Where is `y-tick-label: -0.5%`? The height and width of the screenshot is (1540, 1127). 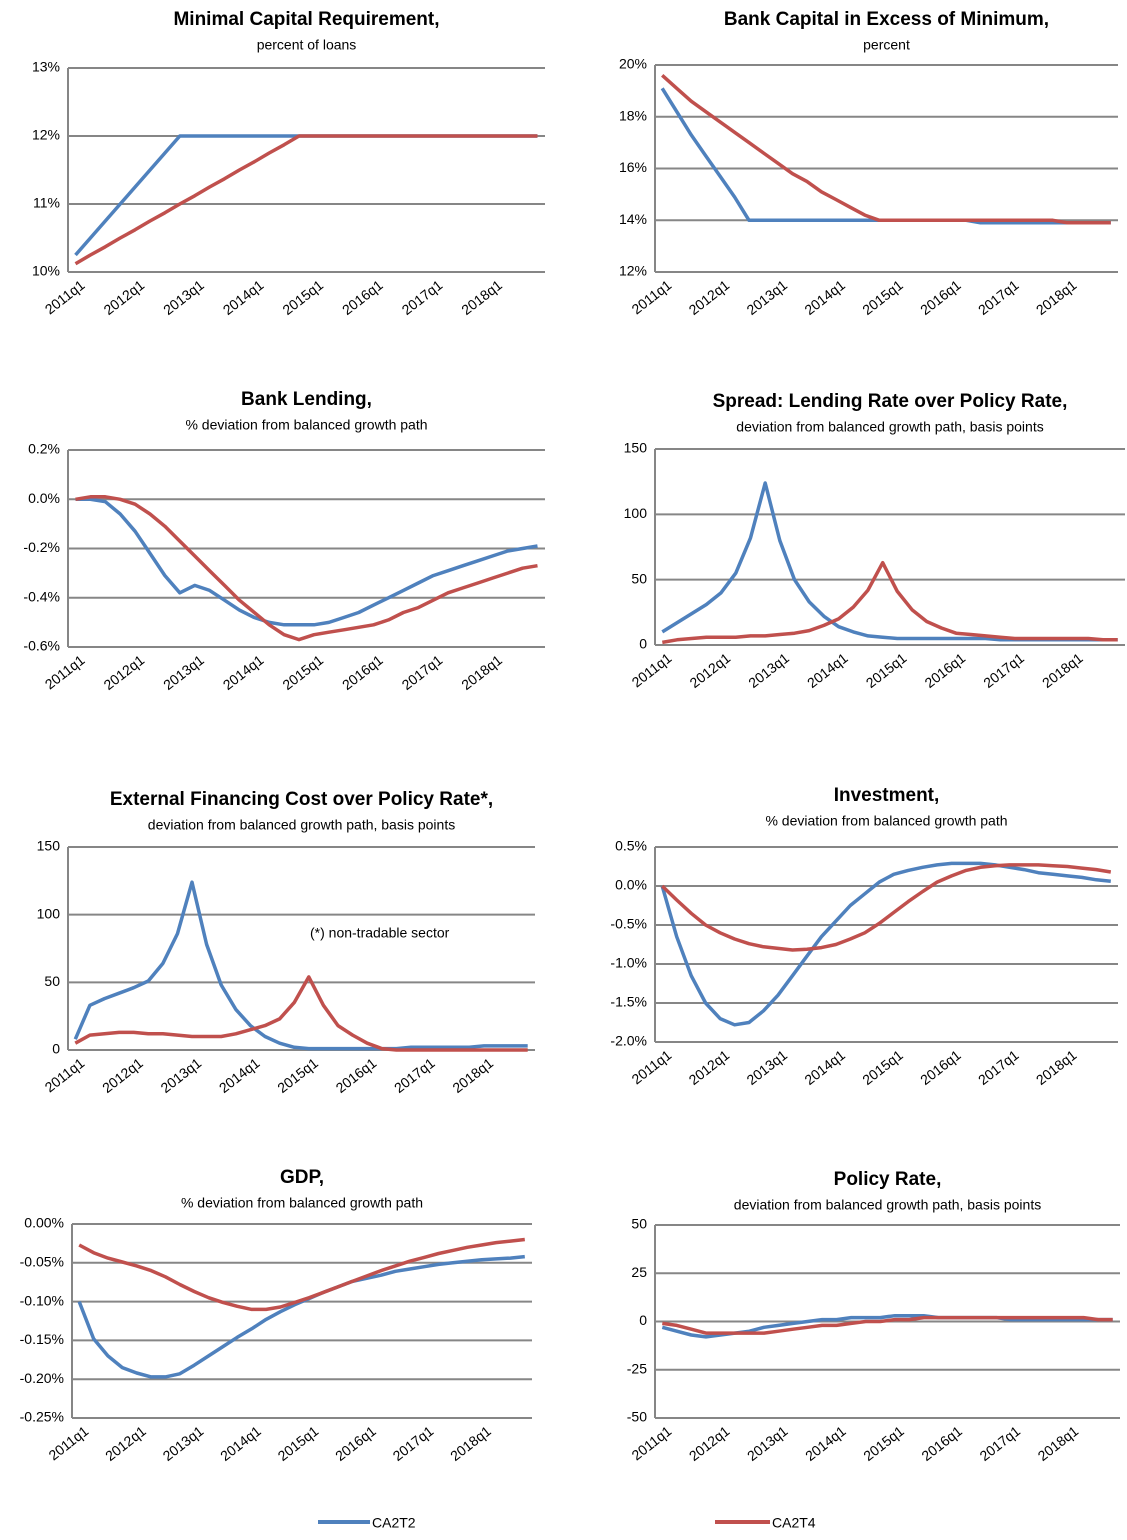 y-tick-label: -0.5% is located at coordinates (628, 924).